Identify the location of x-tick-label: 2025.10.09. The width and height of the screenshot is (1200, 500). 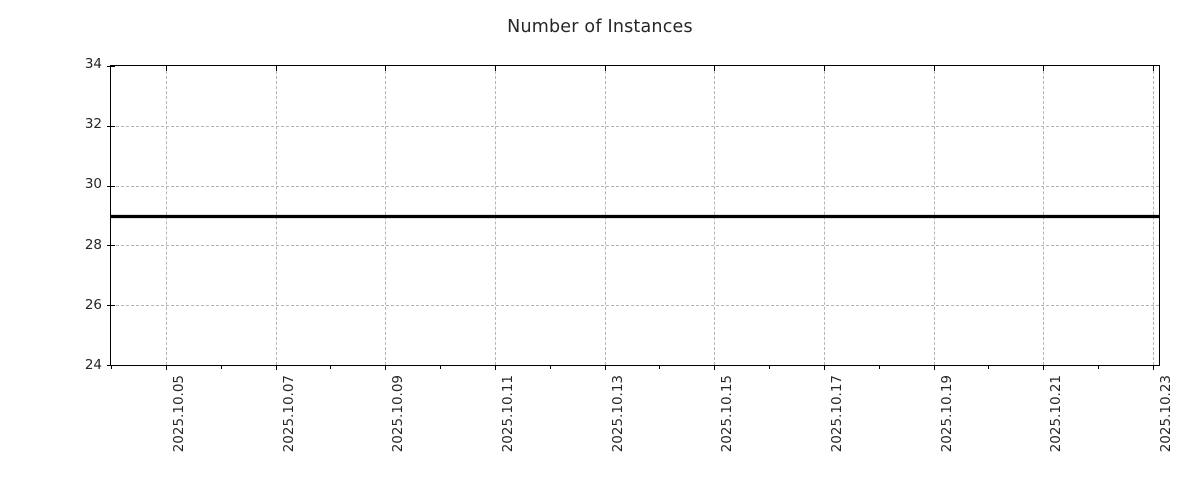
(398, 414).